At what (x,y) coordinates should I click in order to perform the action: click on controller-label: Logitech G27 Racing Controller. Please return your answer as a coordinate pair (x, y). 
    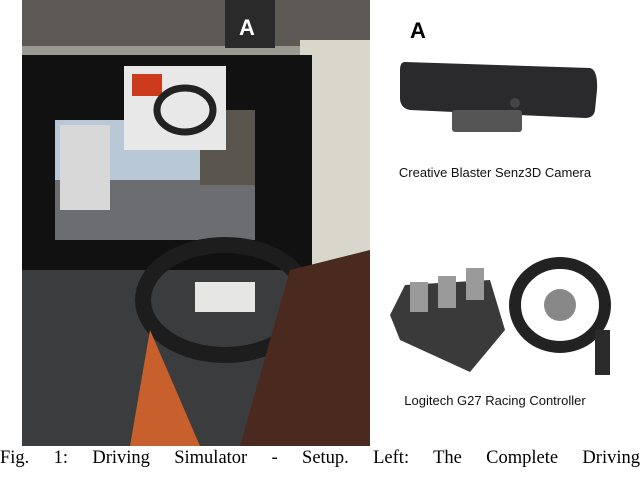
    Looking at the image, I should click on (495, 400).